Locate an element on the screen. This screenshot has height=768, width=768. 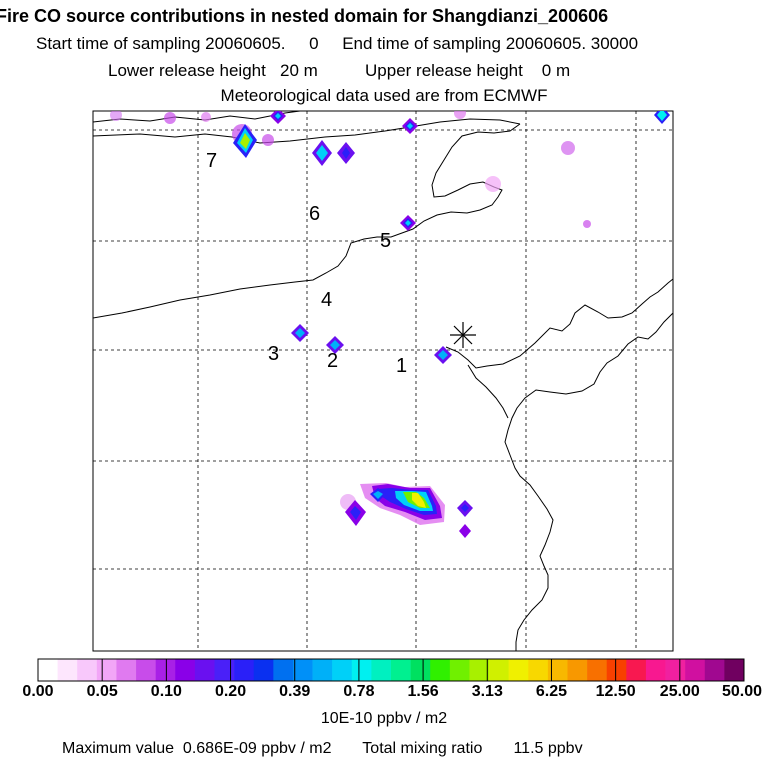
met-data-note: Meteorological data used are from ECMWF is located at coordinates (384, 95).